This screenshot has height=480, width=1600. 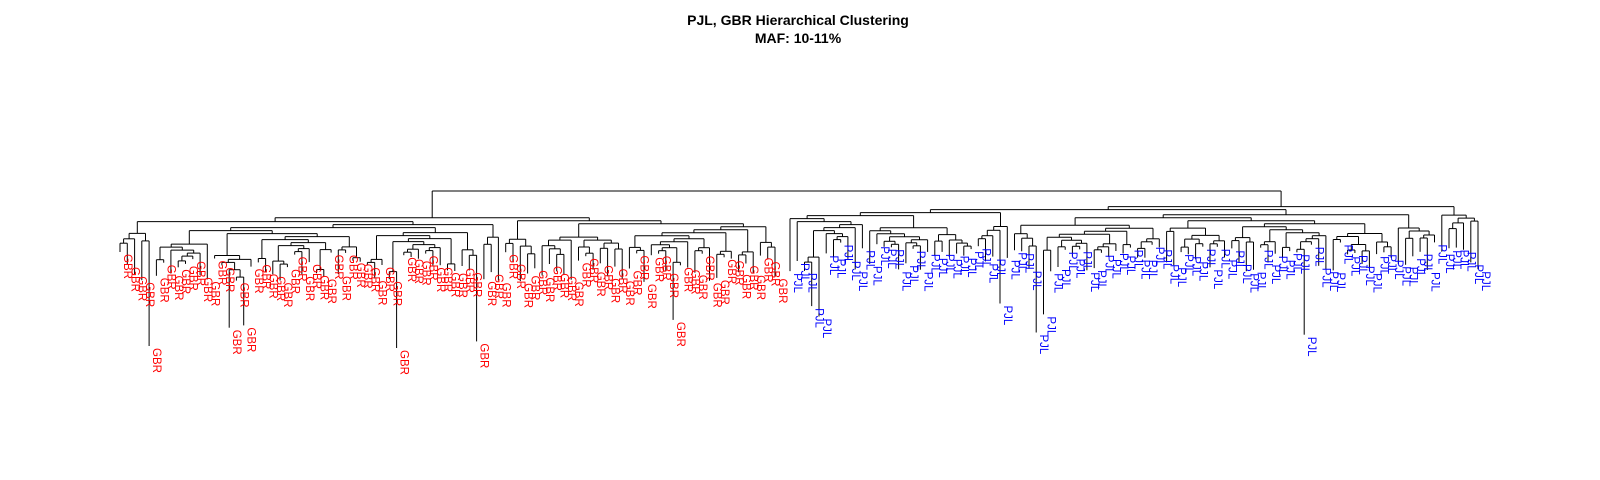 What do you see at coordinates (798, 38) in the screenshot?
I see `plot-subtitle: MAF: 10-11%` at bounding box center [798, 38].